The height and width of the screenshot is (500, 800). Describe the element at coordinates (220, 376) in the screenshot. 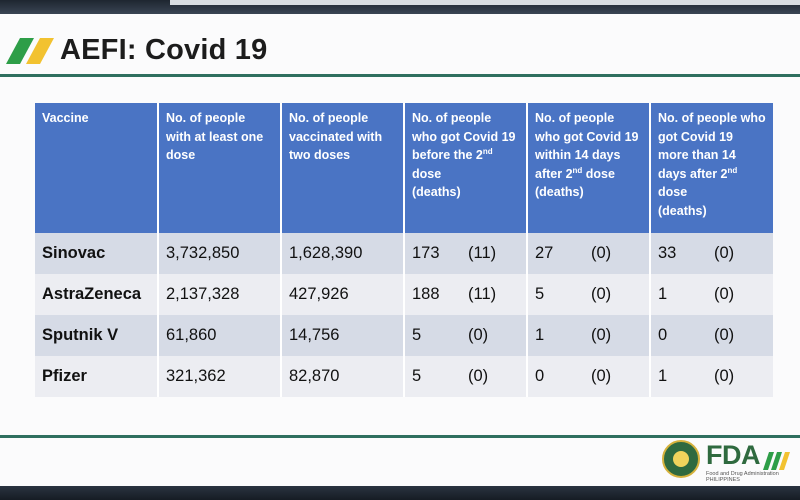

I see `one-dose-count: 321,362` at that location.